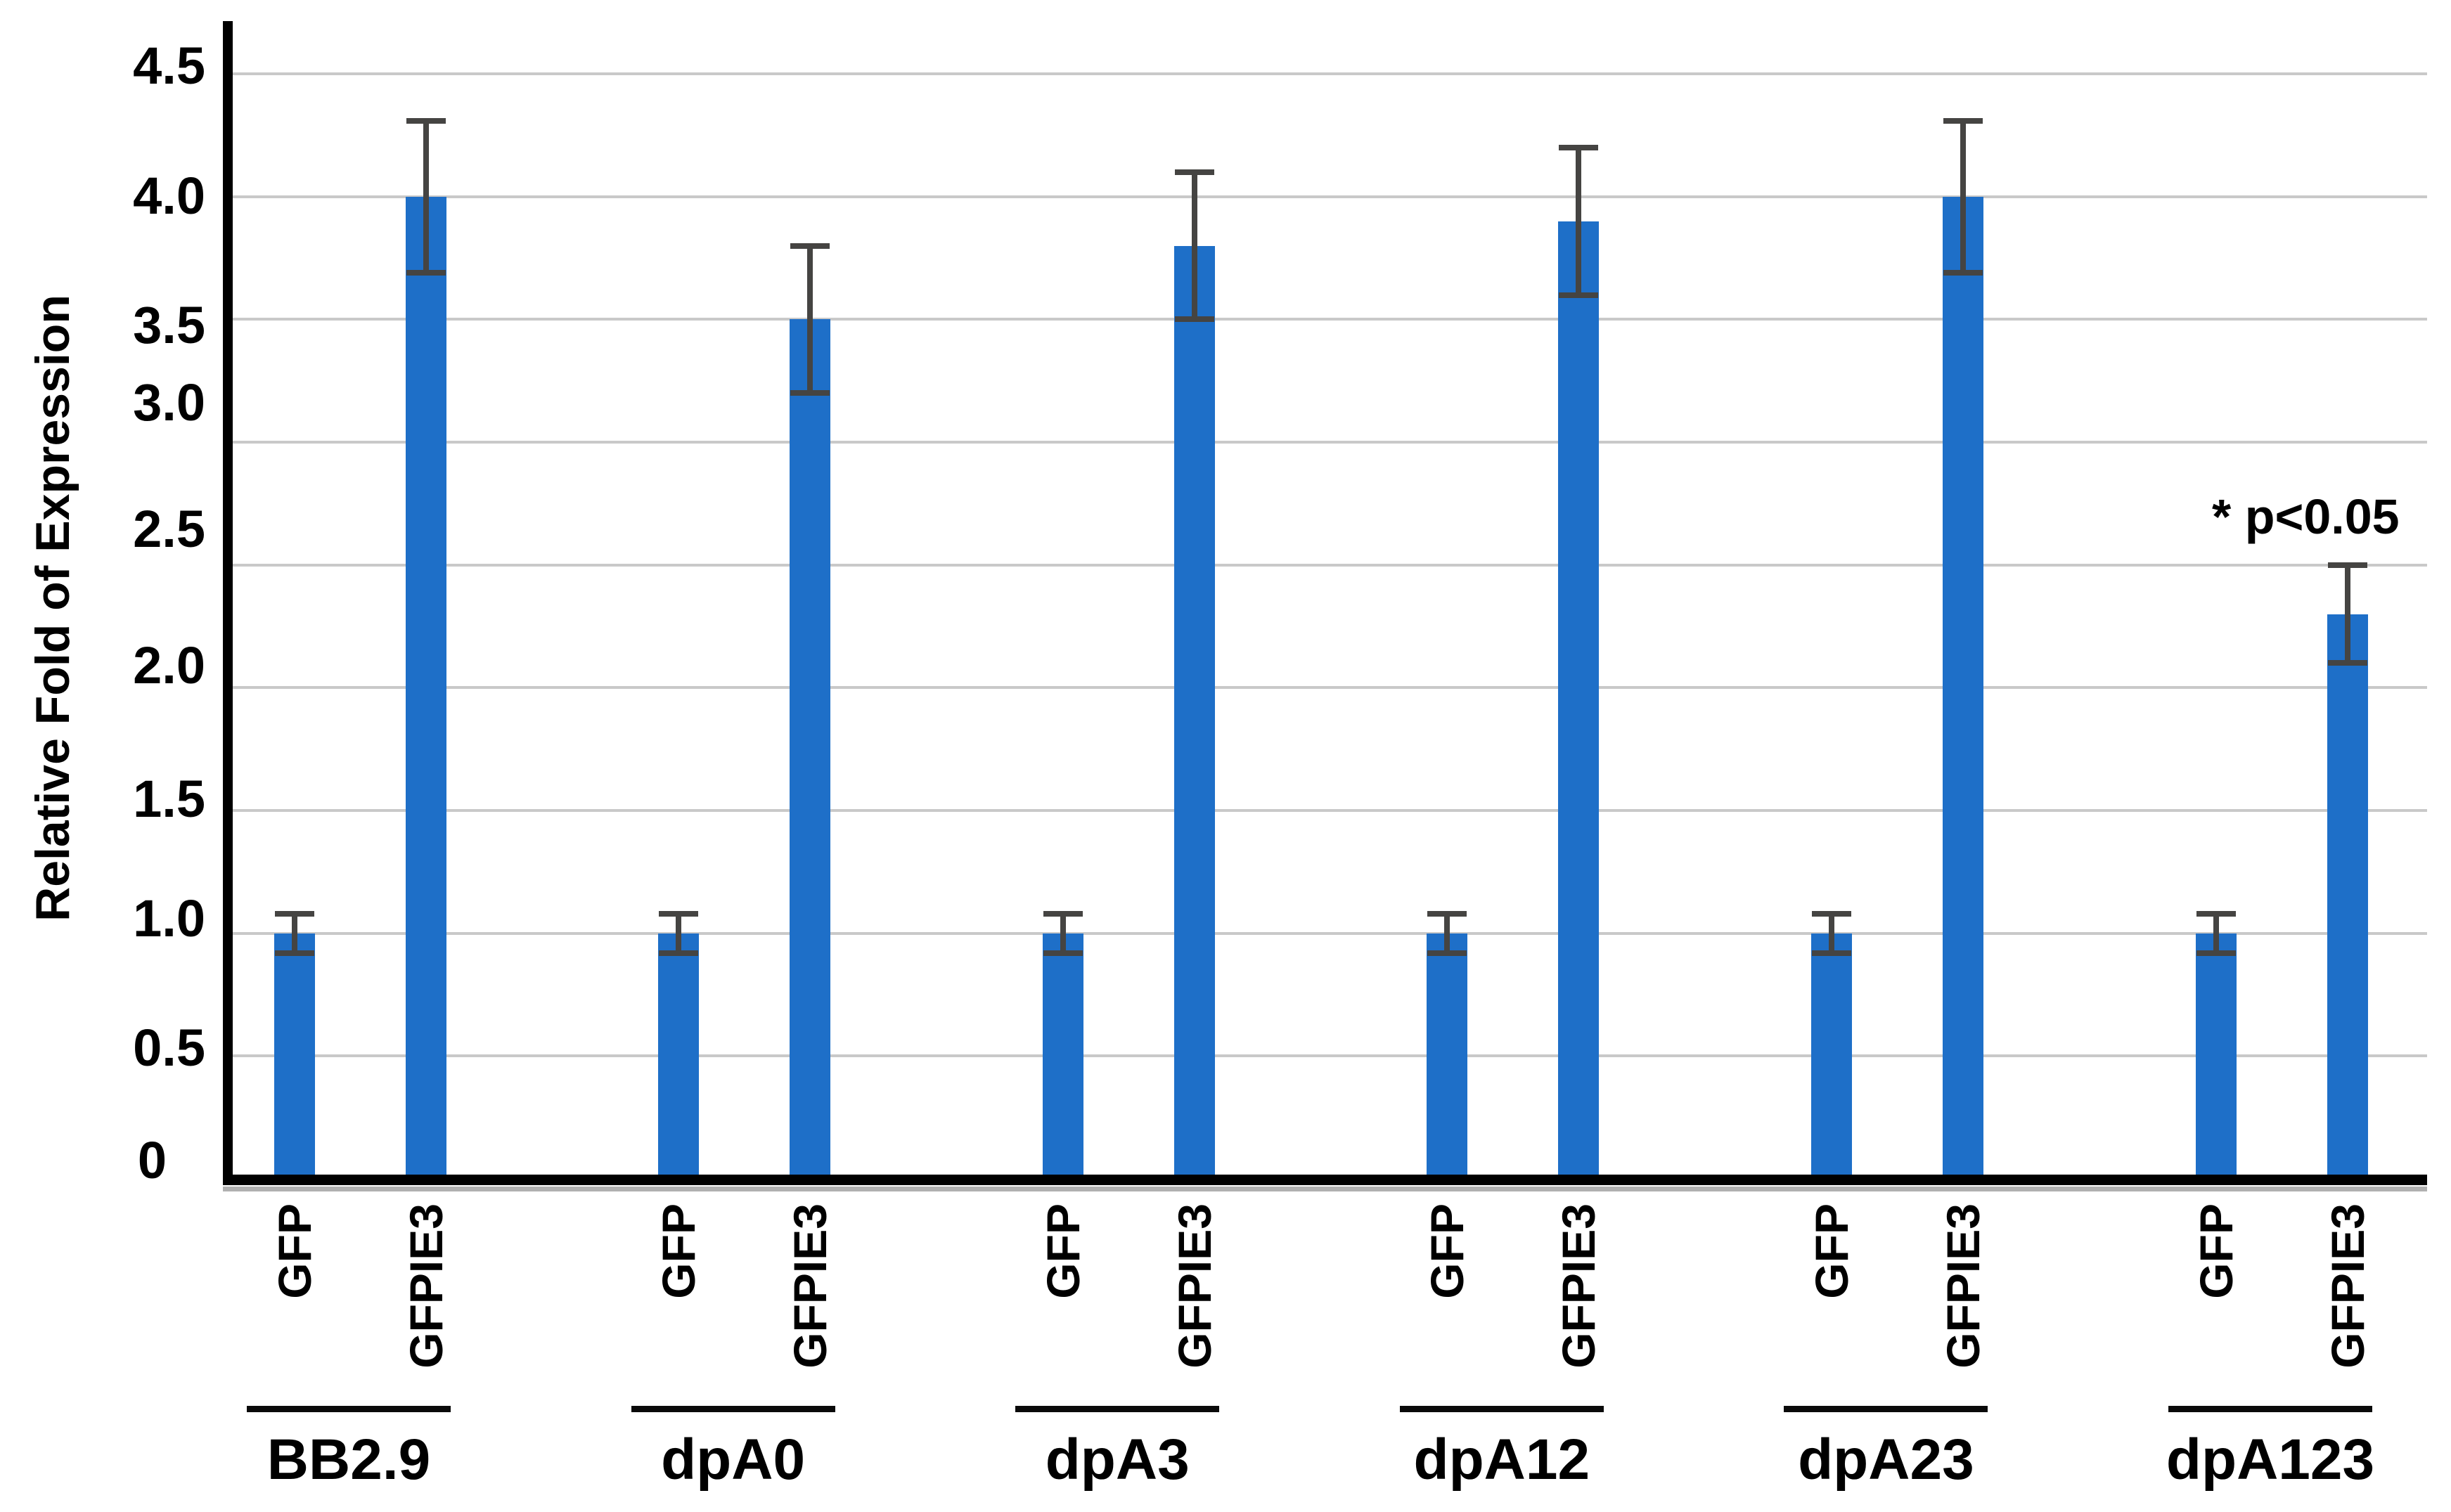 This screenshot has height=1512, width=2451. I want to click on y-tick-label: 1.5, so click(169, 799).